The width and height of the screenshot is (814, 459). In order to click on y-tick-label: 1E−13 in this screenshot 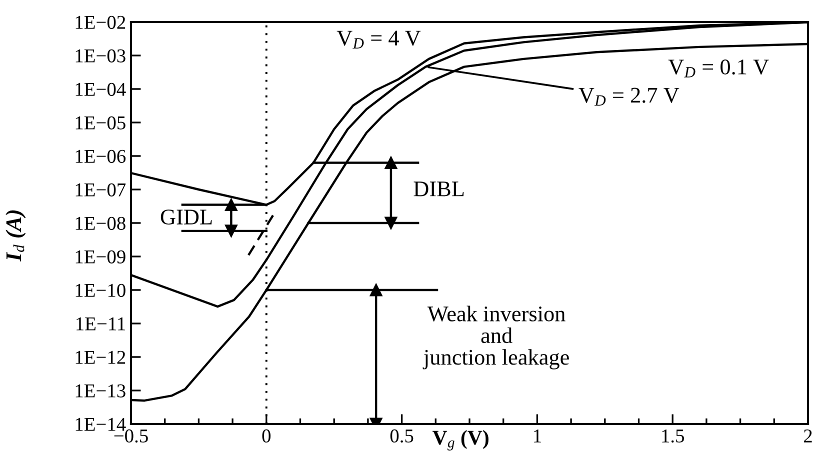, I will do `click(101, 391)`.